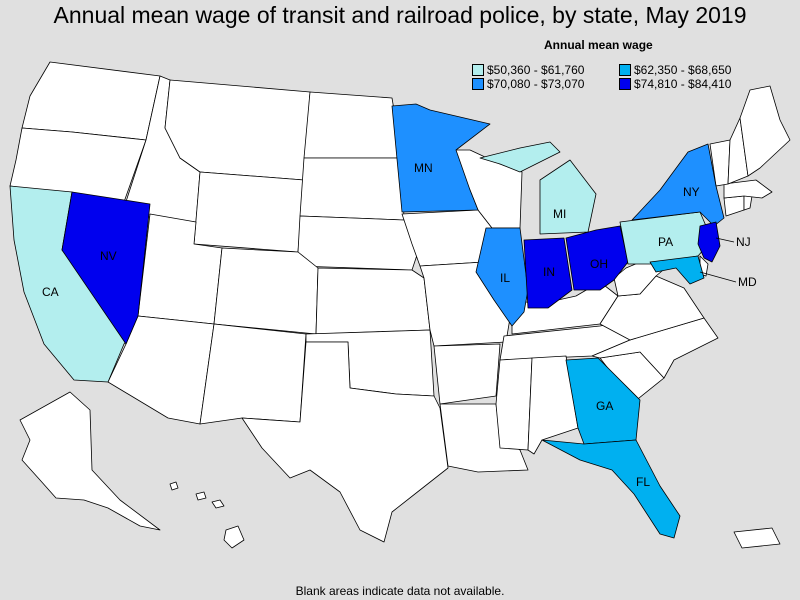 The image size is (800, 600). I want to click on footnote: Blank areas indicate data not available., so click(400, 591).